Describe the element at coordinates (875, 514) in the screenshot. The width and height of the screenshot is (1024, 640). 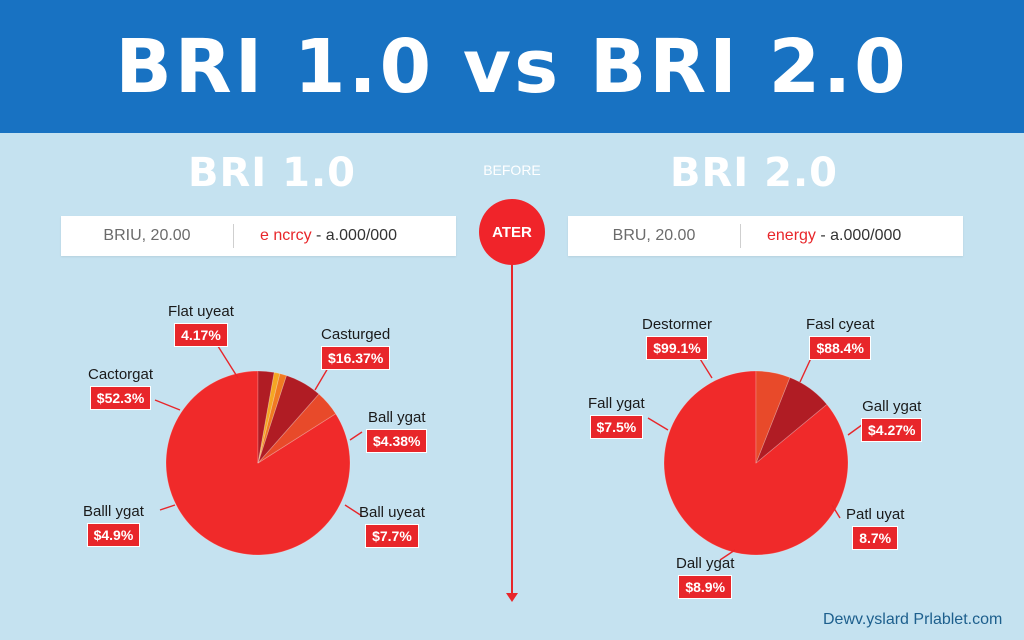
I see `slice-label-name: Patl uyat` at that location.